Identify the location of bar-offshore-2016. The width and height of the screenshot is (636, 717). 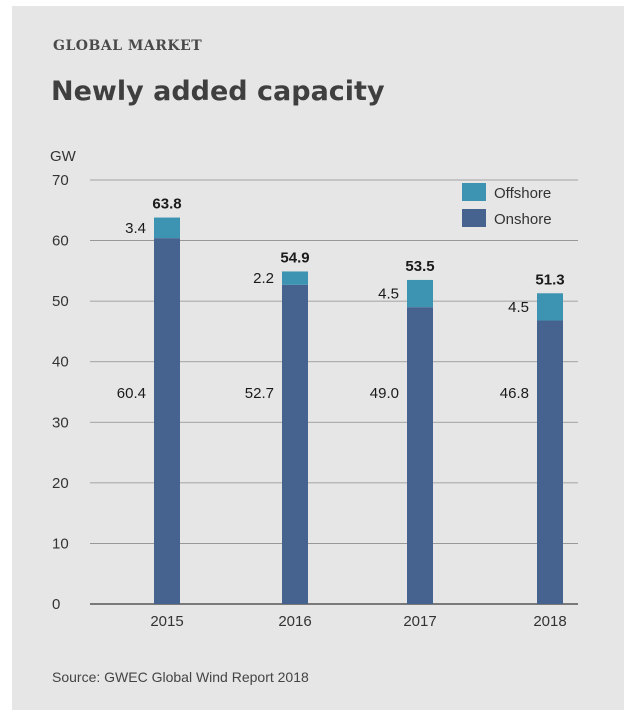
(295, 278).